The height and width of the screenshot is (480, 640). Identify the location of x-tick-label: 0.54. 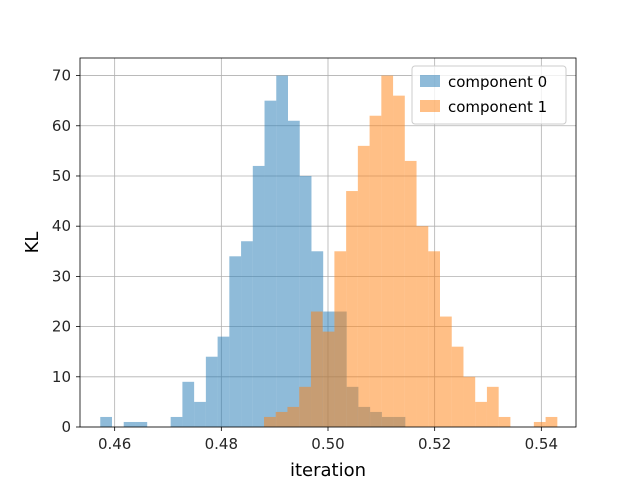
(541, 444).